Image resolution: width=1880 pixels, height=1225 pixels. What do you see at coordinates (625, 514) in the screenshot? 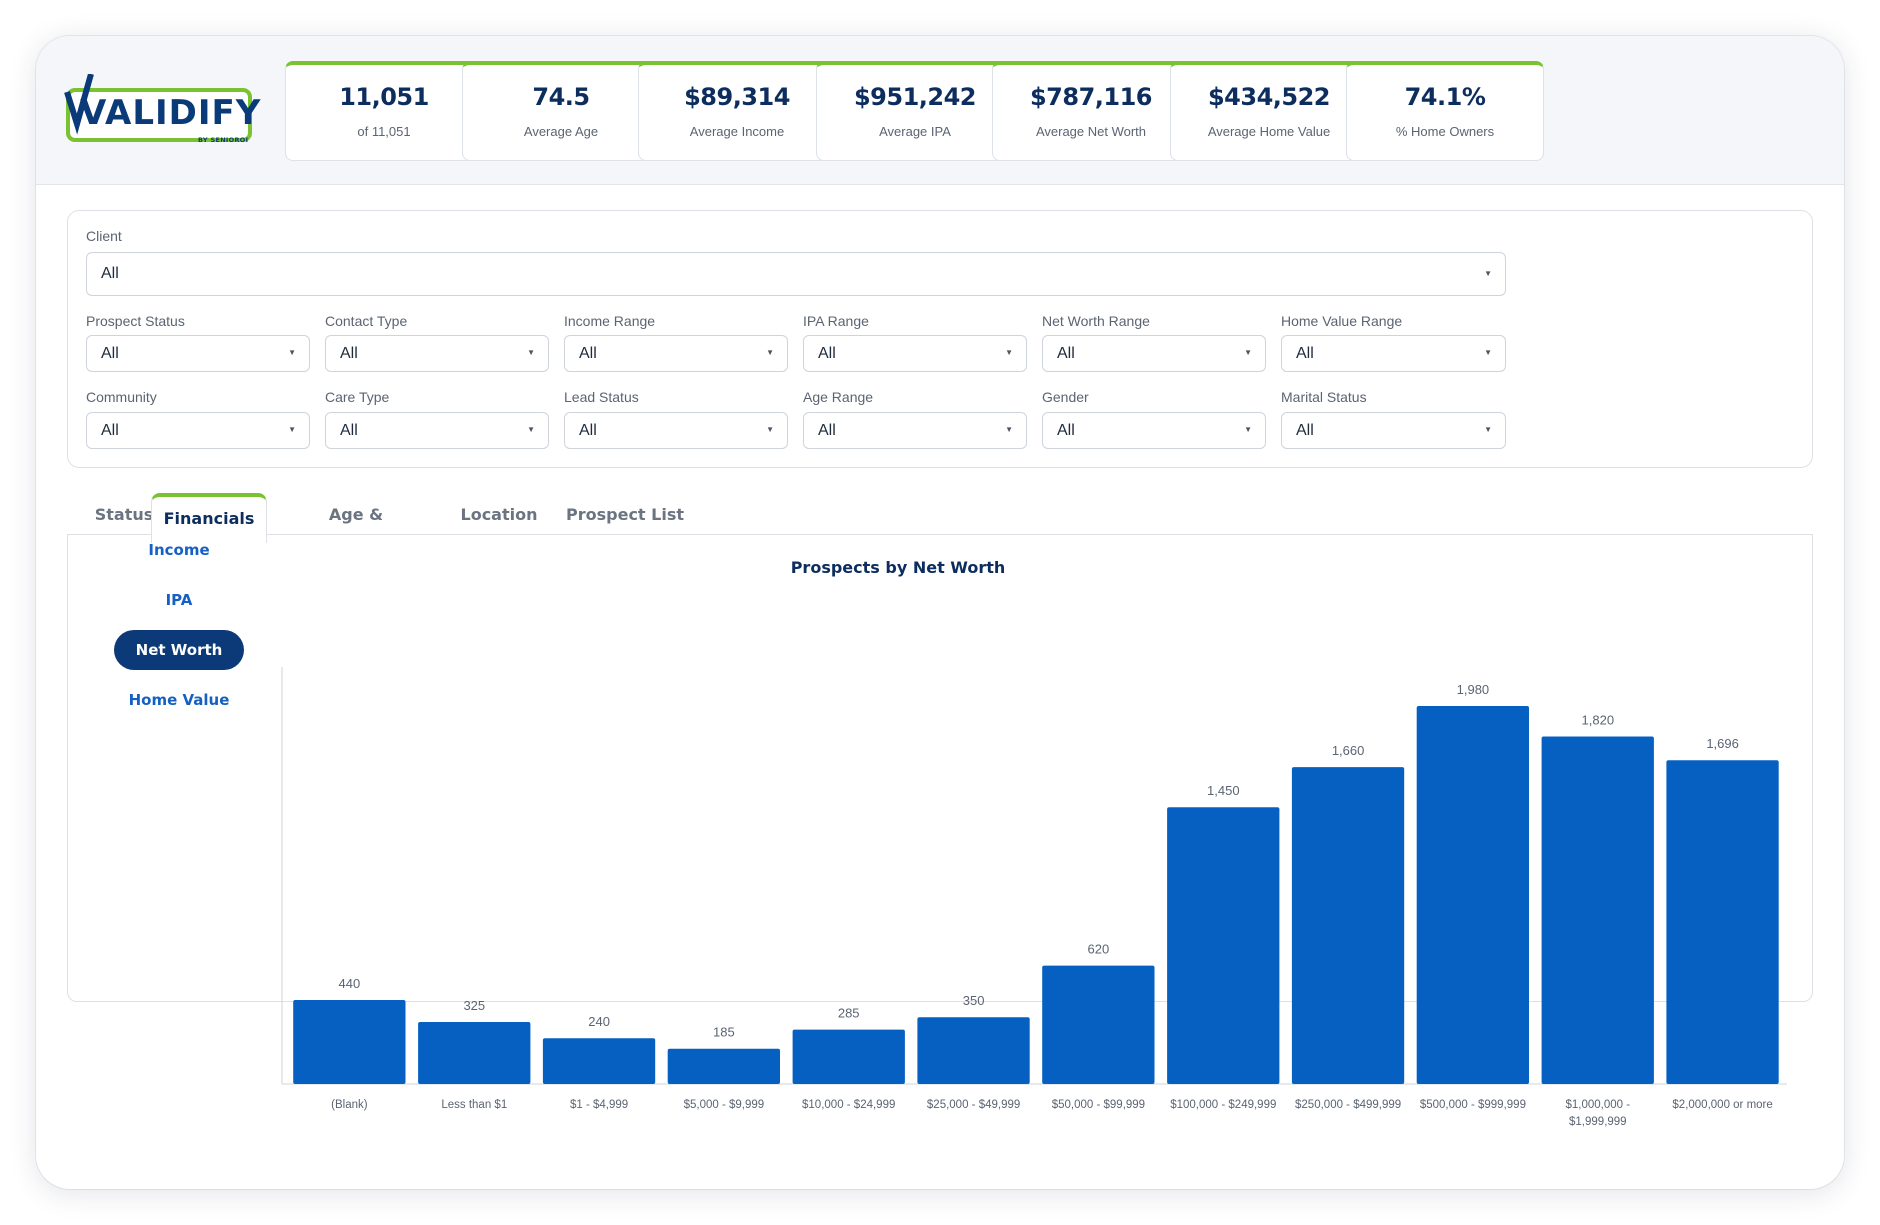
I see `tab-prospect-list: Prospect List` at bounding box center [625, 514].